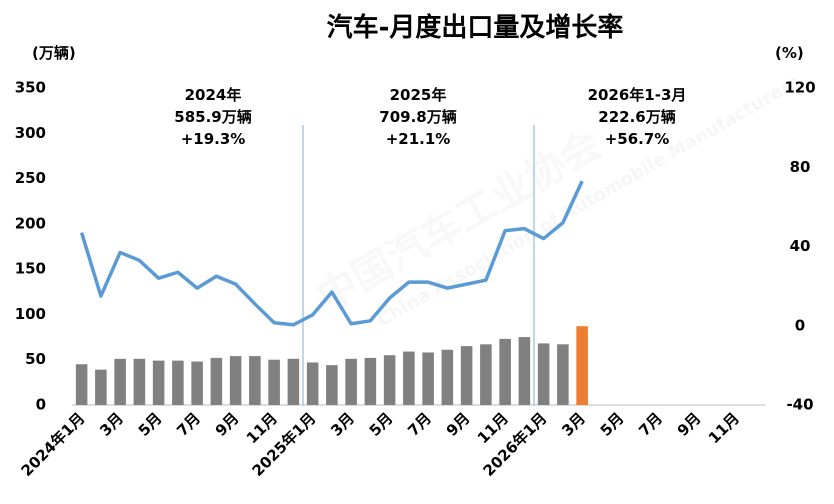 The height and width of the screenshot is (504, 834). What do you see at coordinates (418, 139) in the screenshot?
I see `annotation: +21.1%` at bounding box center [418, 139].